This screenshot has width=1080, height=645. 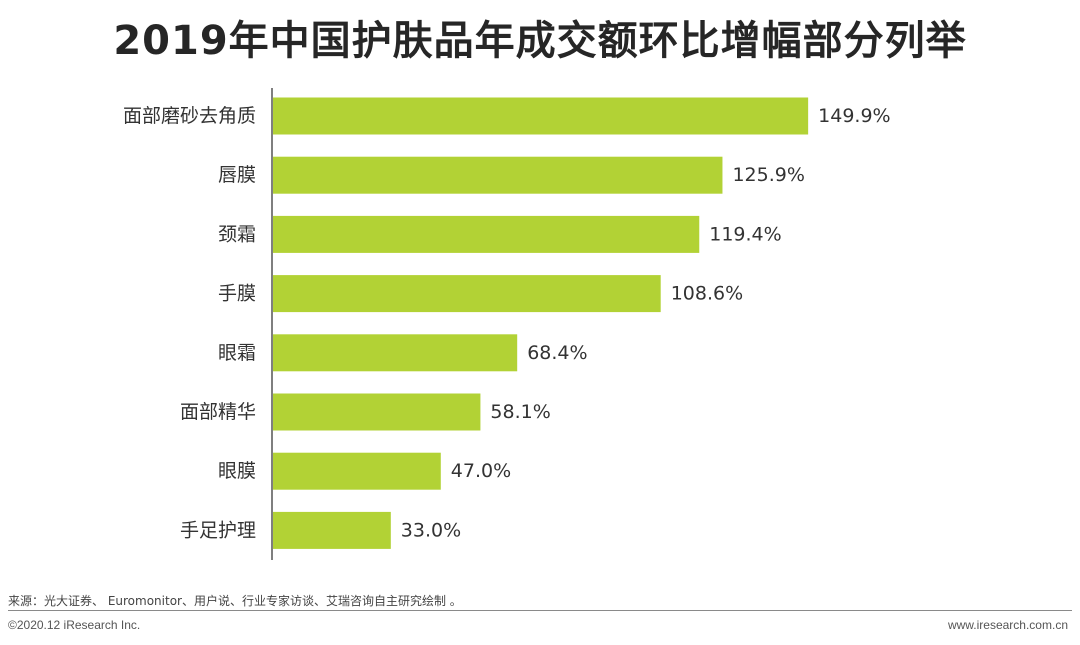 What do you see at coordinates (218, 412) in the screenshot?
I see `category-label: 面部精华` at bounding box center [218, 412].